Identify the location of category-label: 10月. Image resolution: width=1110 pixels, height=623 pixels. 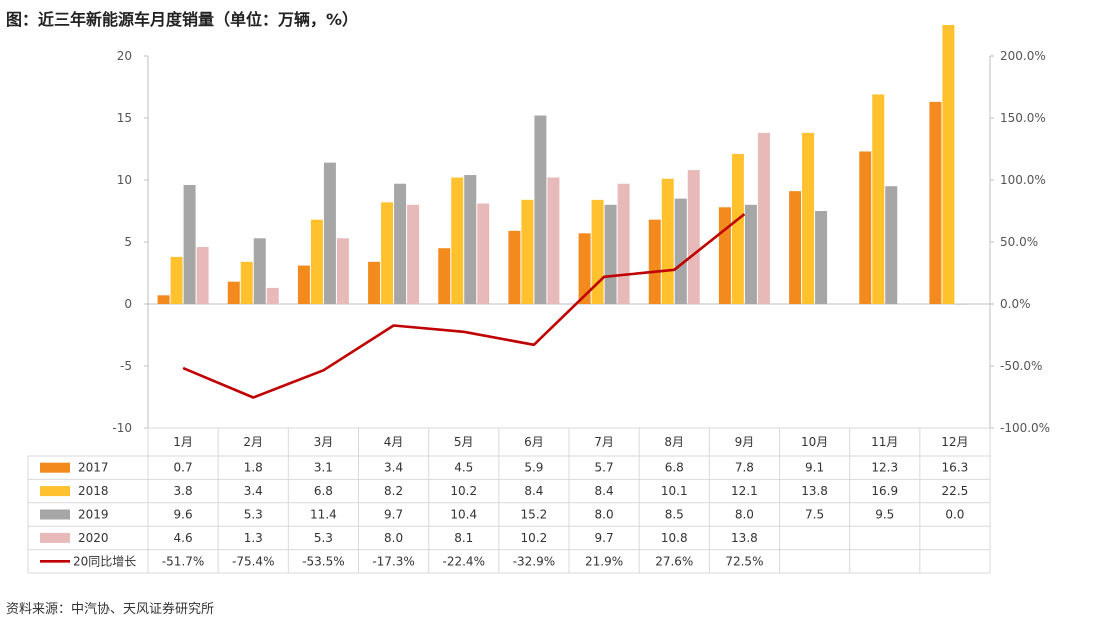
(814, 442).